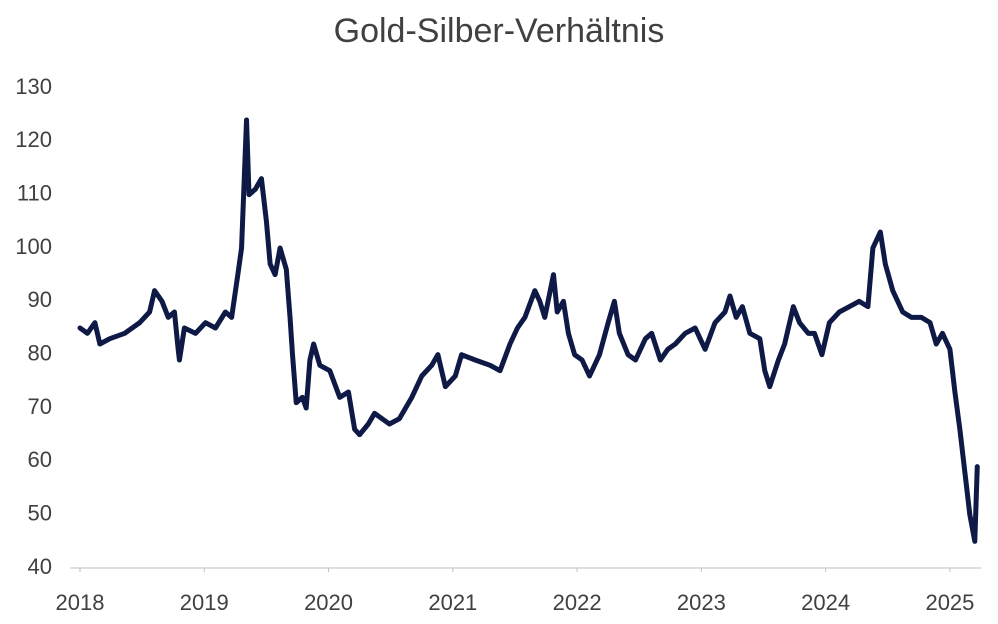 This screenshot has width=998, height=624. What do you see at coordinates (40, 299) in the screenshot?
I see `y-tick-label: 90` at bounding box center [40, 299].